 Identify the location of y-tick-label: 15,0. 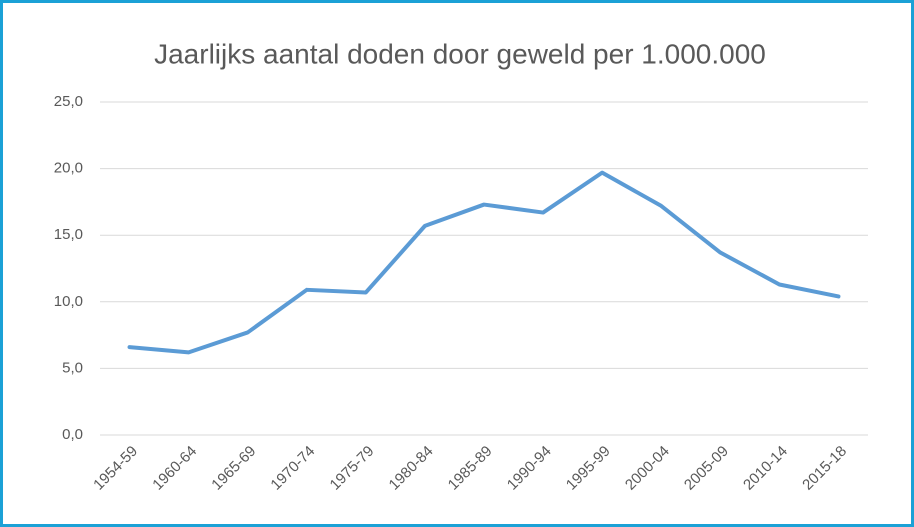
(68, 234).